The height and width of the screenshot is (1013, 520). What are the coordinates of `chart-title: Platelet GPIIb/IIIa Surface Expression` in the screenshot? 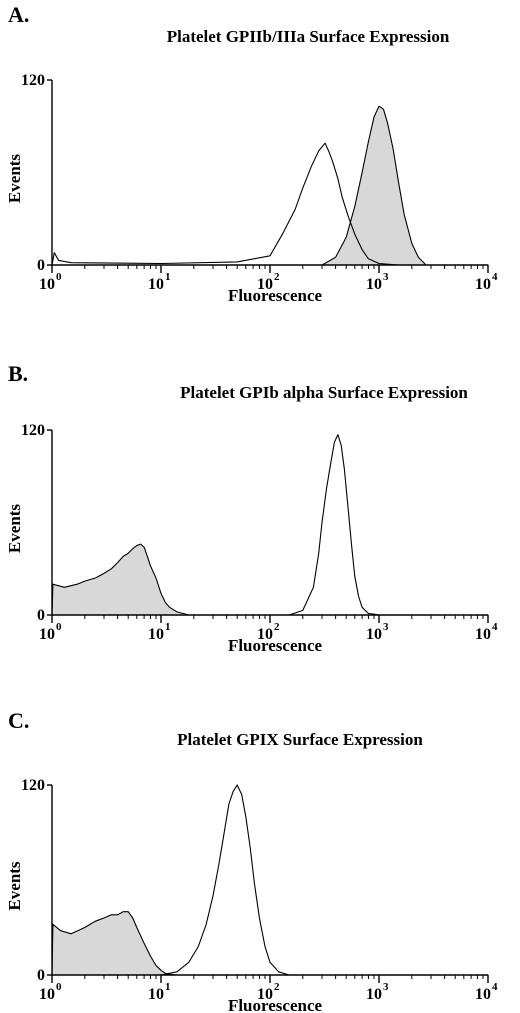 It's located at (308, 36).